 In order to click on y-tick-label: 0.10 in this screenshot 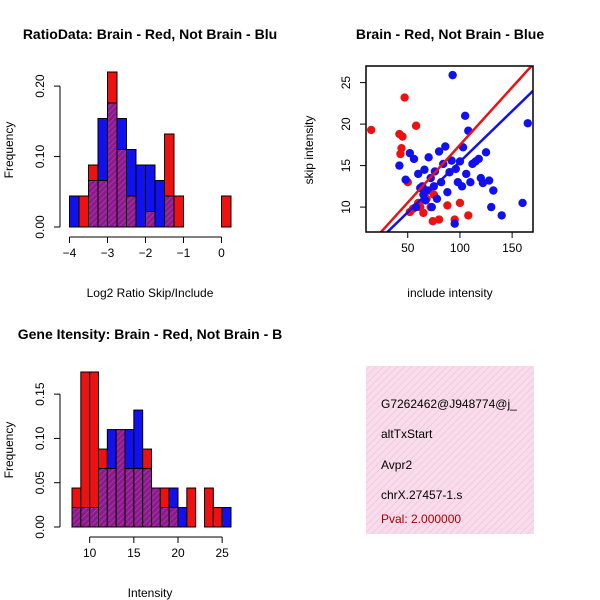, I will do `click(40, 438)`.